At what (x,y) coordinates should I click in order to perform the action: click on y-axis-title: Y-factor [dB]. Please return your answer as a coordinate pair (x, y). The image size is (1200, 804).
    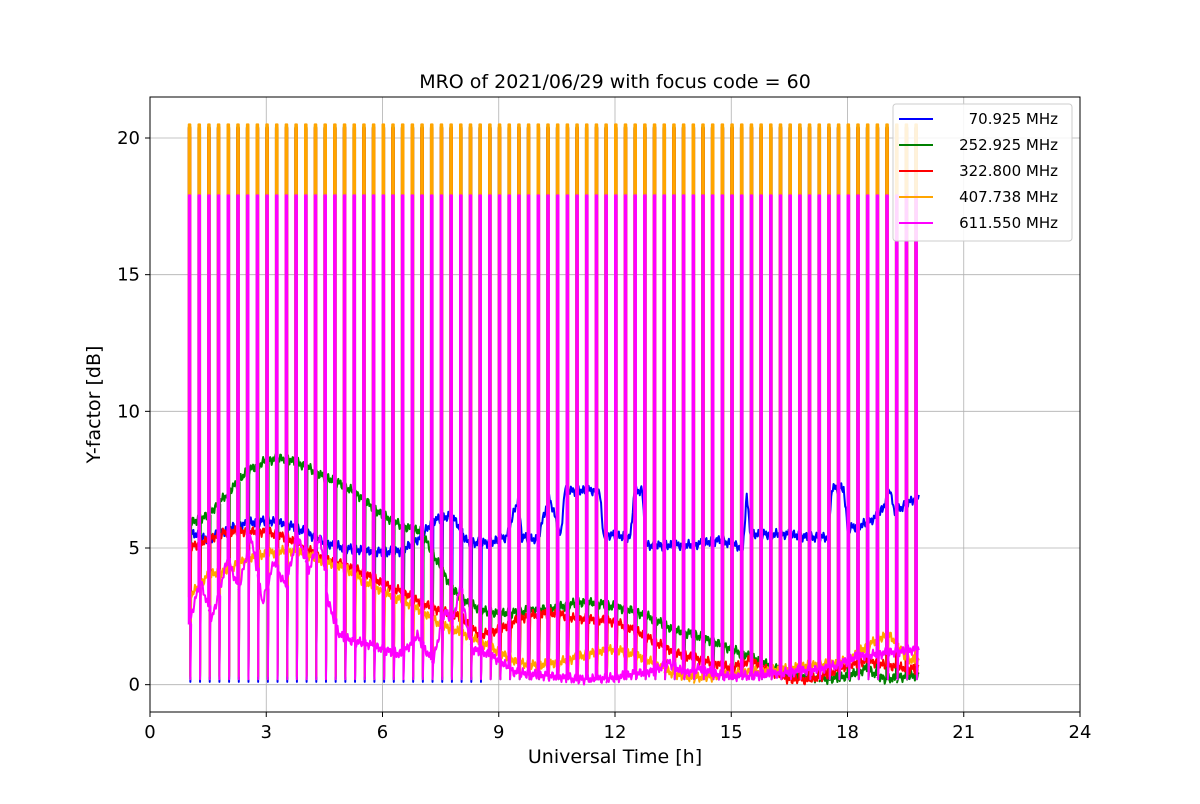
    Looking at the image, I should click on (94, 405).